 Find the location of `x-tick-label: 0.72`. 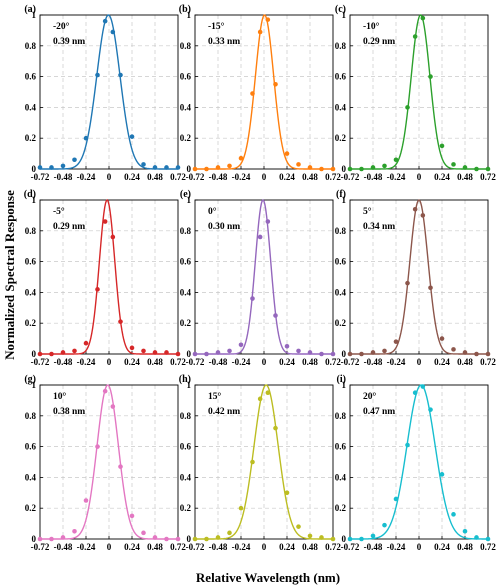

x-tick-label: 0.72 is located at coordinates (333, 177).